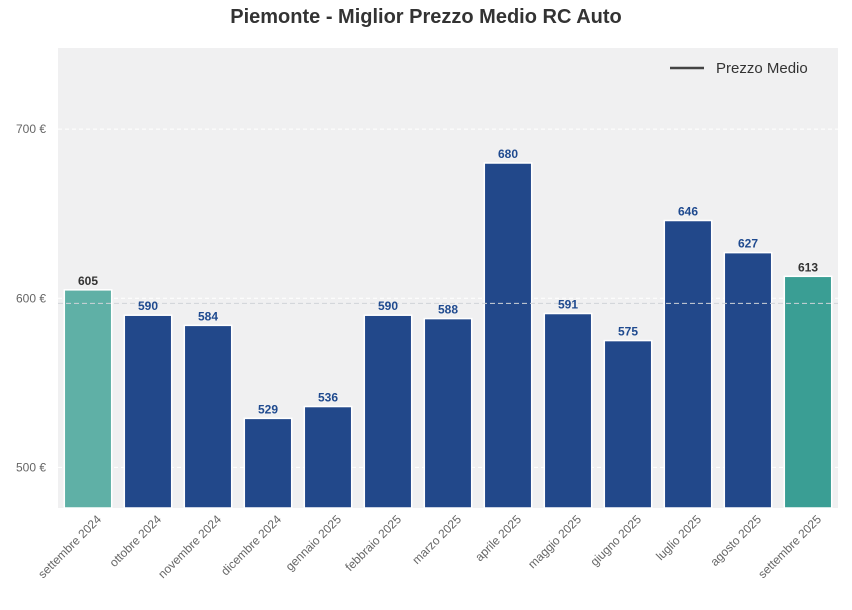 The width and height of the screenshot is (852, 610). Describe the element at coordinates (426, 17) in the screenshot. I see `chart-title: Piemonte - Miglior Prezzo Medio RC Auto` at that location.